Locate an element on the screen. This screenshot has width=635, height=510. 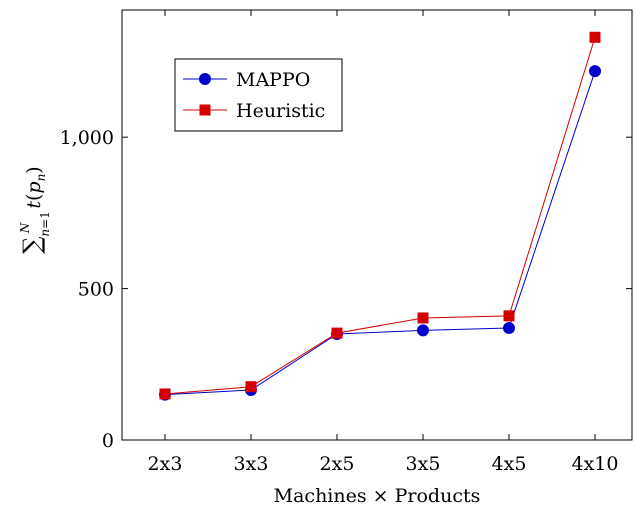
y-tick-label: 1,000 is located at coordinates (87, 138).